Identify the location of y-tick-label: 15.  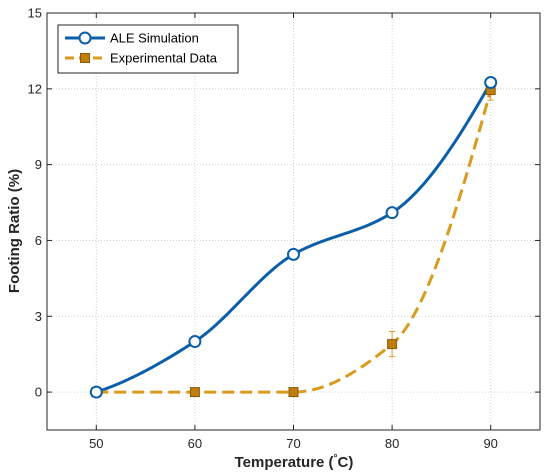
(35, 13).